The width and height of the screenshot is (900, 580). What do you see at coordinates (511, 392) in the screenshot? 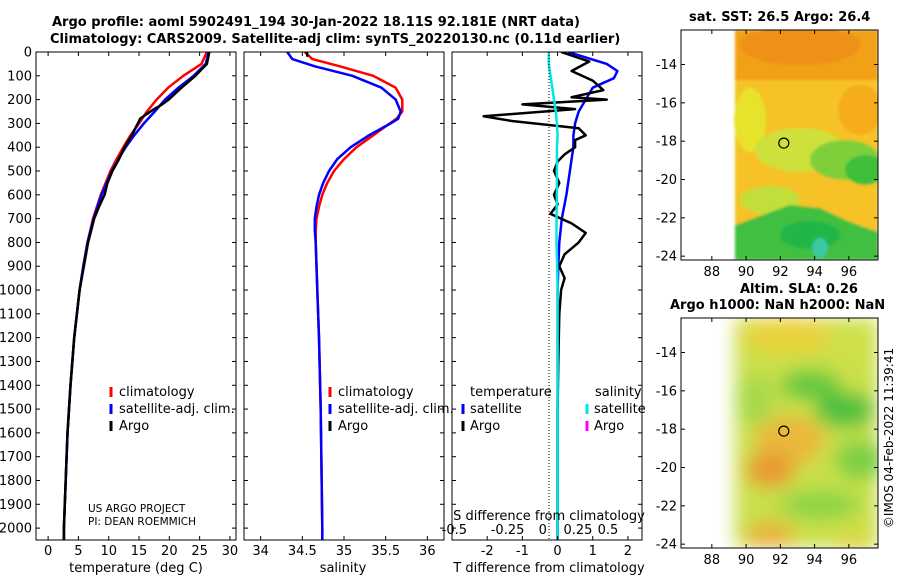
I see `legend-temperature-title: temperature` at bounding box center [511, 392].